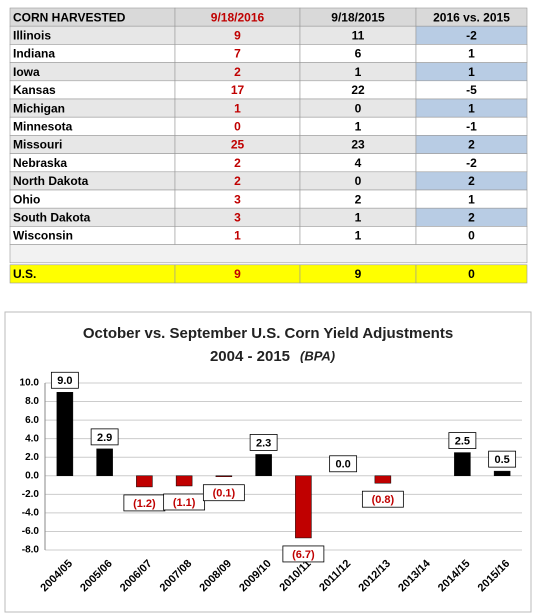  Describe the element at coordinates (64, 381) in the screenshot. I see `value-label: 9.0` at that location.